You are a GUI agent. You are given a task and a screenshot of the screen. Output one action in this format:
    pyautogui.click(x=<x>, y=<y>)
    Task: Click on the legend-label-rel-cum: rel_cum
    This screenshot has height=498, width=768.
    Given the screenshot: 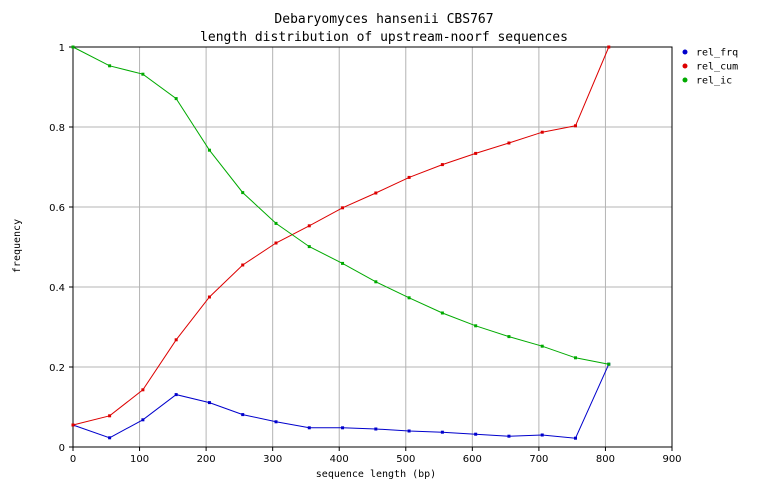 What is the action you would take?
    pyautogui.click(x=717, y=67)
    